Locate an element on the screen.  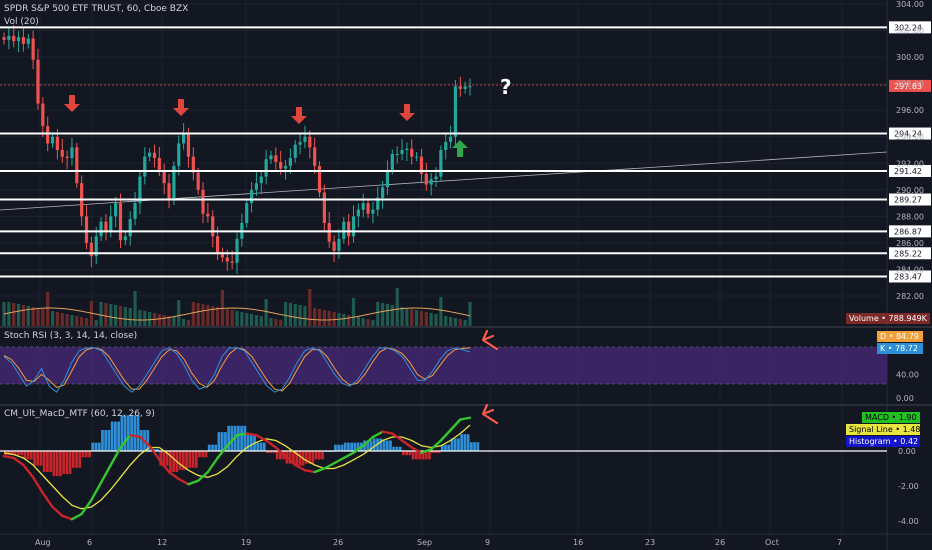
time-tick: 6 is located at coordinates (89, 542).